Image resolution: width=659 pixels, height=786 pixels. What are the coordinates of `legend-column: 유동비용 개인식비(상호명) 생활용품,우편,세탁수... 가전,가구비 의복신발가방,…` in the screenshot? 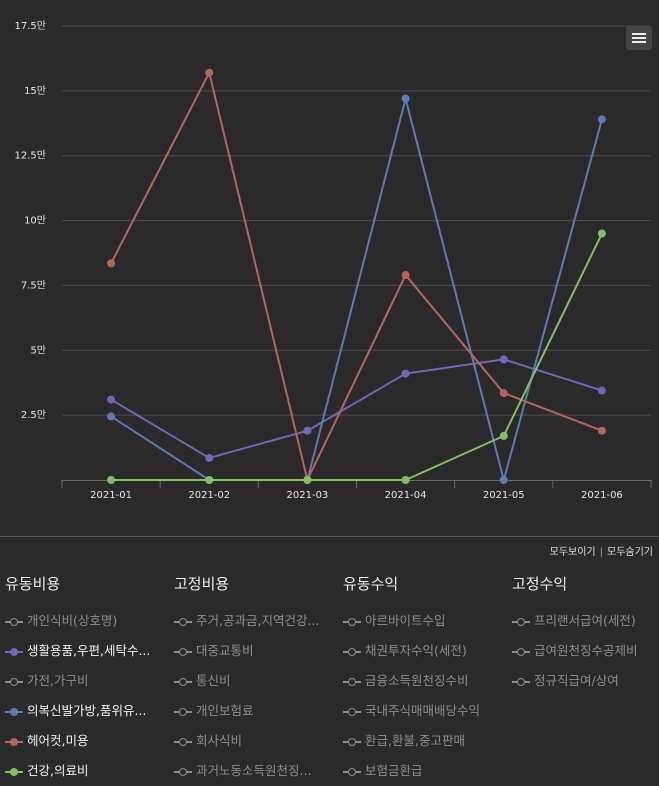 It's located at (84, 679).